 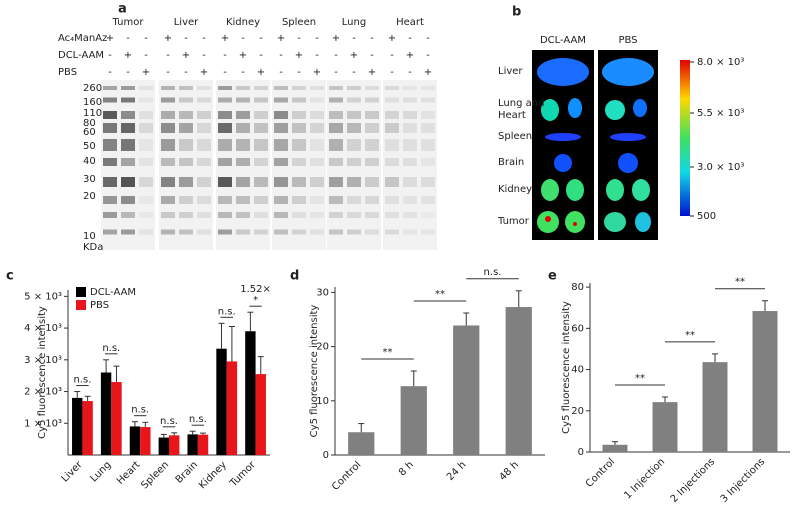 What do you see at coordinates (43, 296) in the screenshot?
I see `y-tick-label: 5 × 10³` at bounding box center [43, 296].